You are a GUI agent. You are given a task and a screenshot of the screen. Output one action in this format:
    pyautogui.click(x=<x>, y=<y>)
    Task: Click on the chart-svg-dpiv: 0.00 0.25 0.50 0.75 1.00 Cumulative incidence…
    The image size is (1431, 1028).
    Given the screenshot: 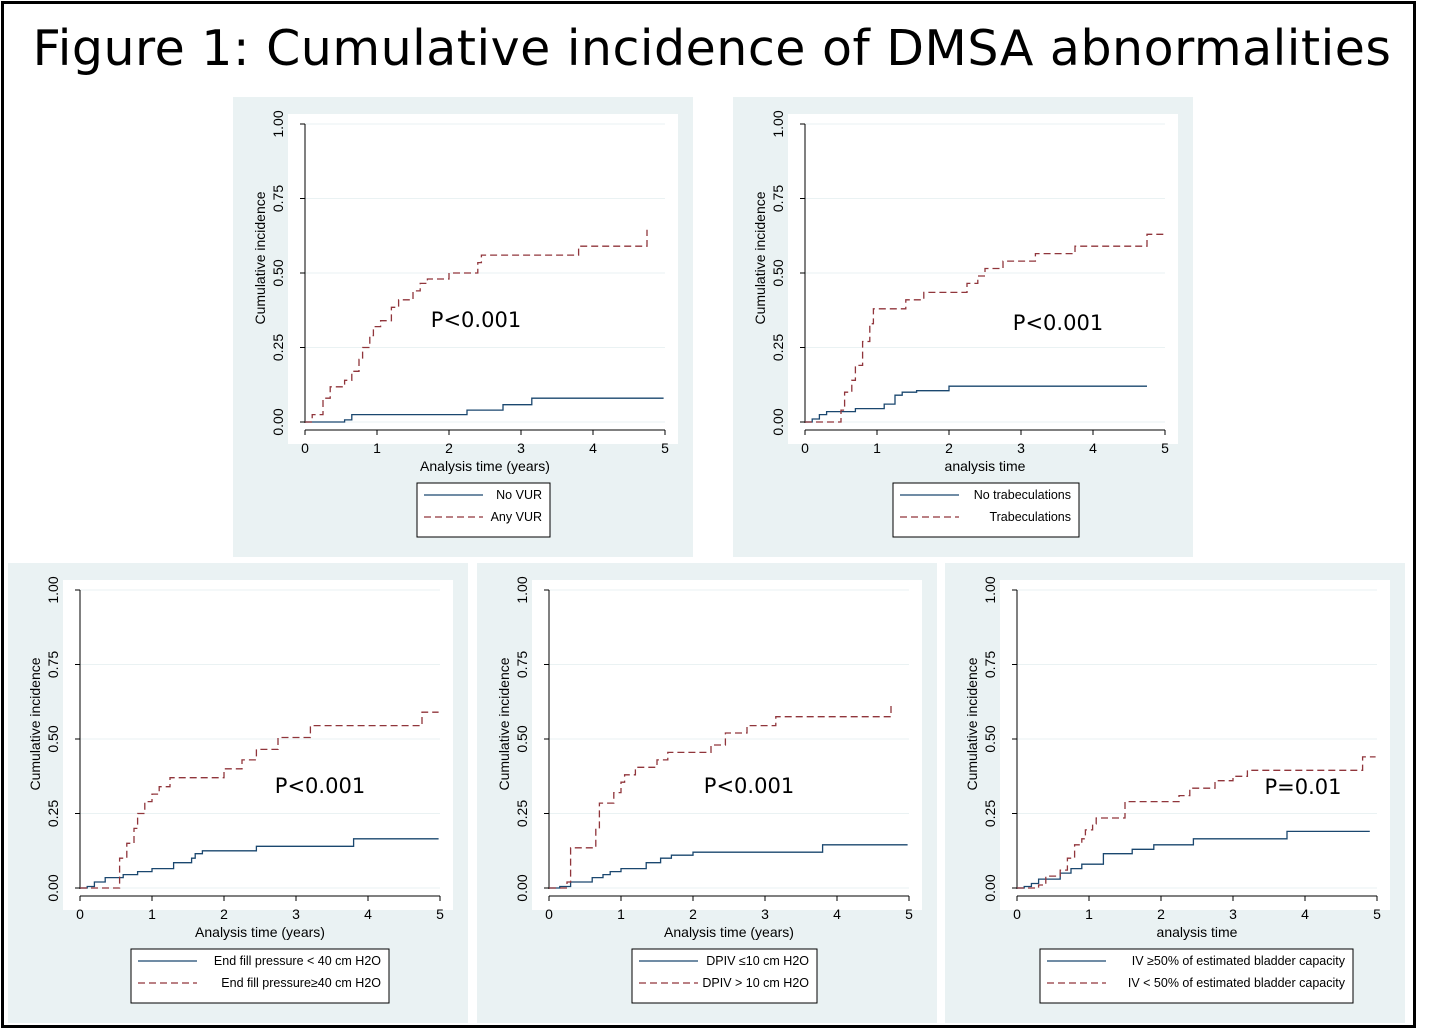 What is the action you would take?
    pyautogui.click(x=707, y=793)
    